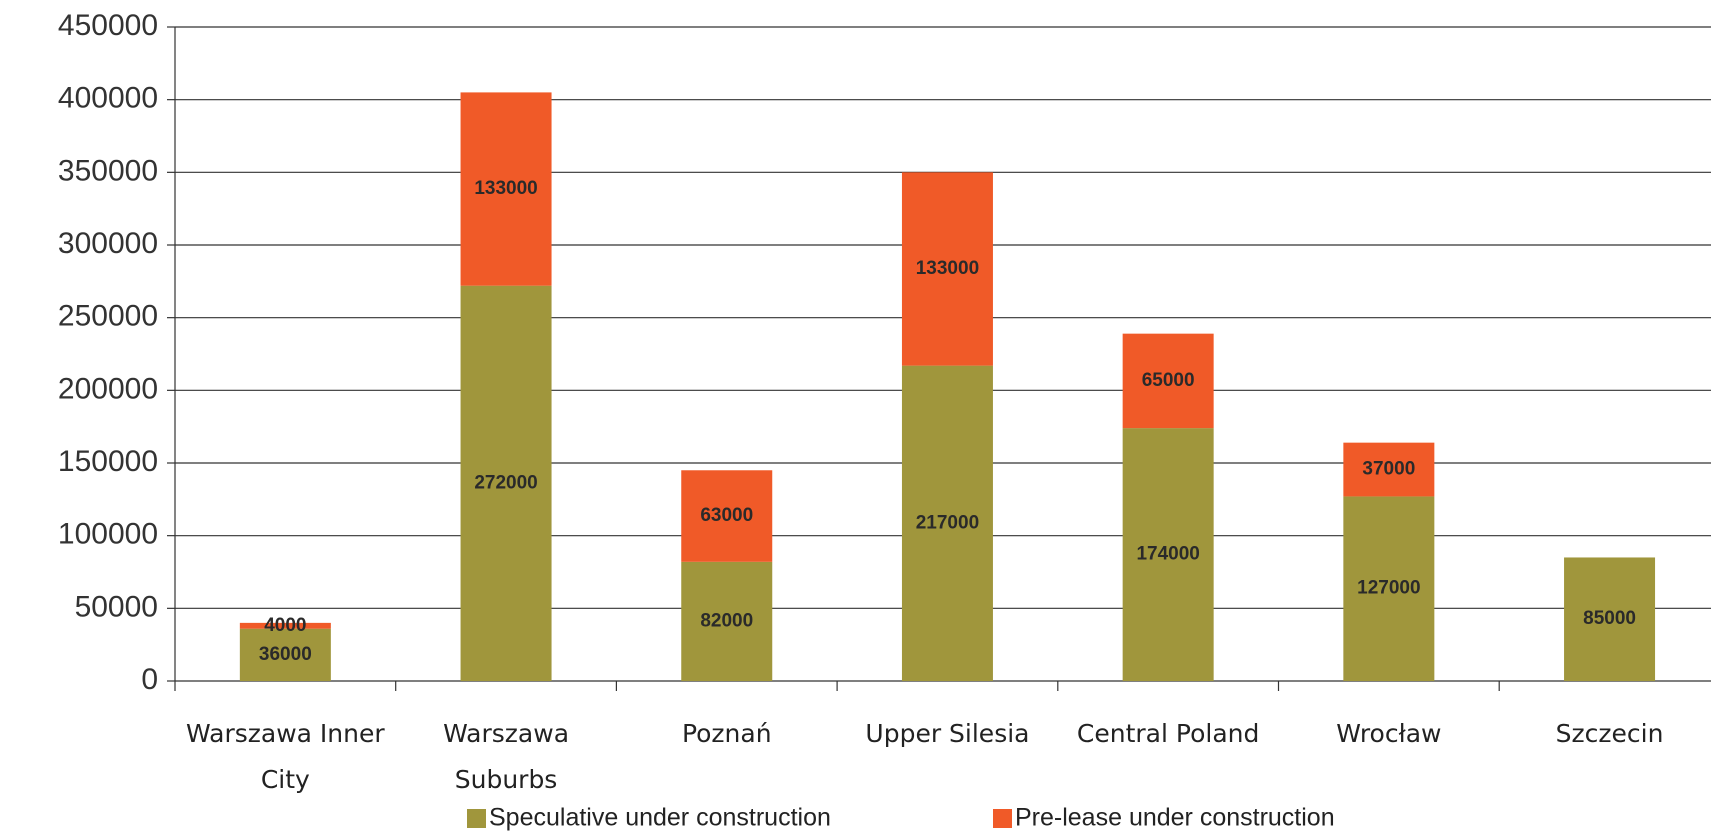 This screenshot has width=1711, height=836. I want to click on x-tick-label: Warszawa Suburbs, so click(506, 756).